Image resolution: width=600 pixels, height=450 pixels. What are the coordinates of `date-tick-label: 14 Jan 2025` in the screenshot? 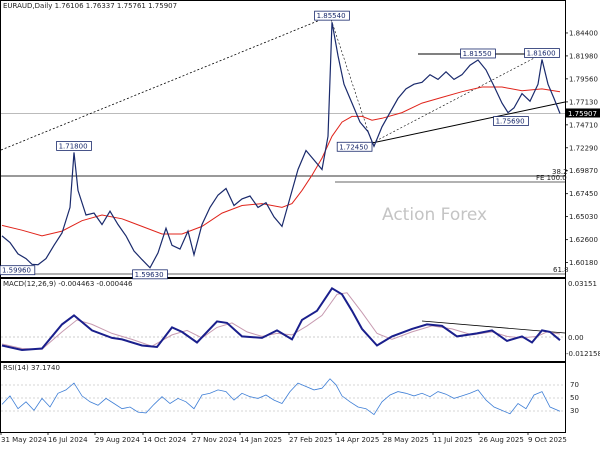 It's located at (261, 440).